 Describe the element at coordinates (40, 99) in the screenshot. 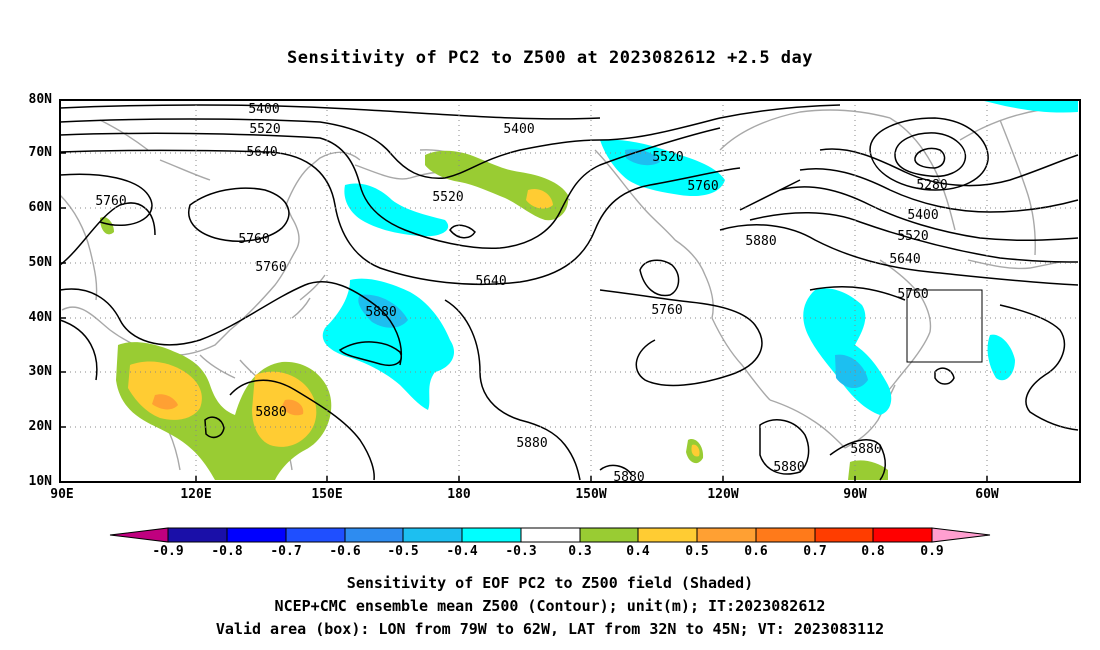

I see `lat-label: 80N` at that location.